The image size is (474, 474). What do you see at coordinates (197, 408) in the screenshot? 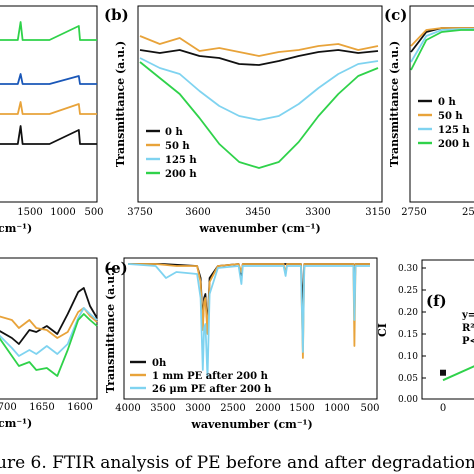
I see `tick-label: 3000` at bounding box center [197, 408].